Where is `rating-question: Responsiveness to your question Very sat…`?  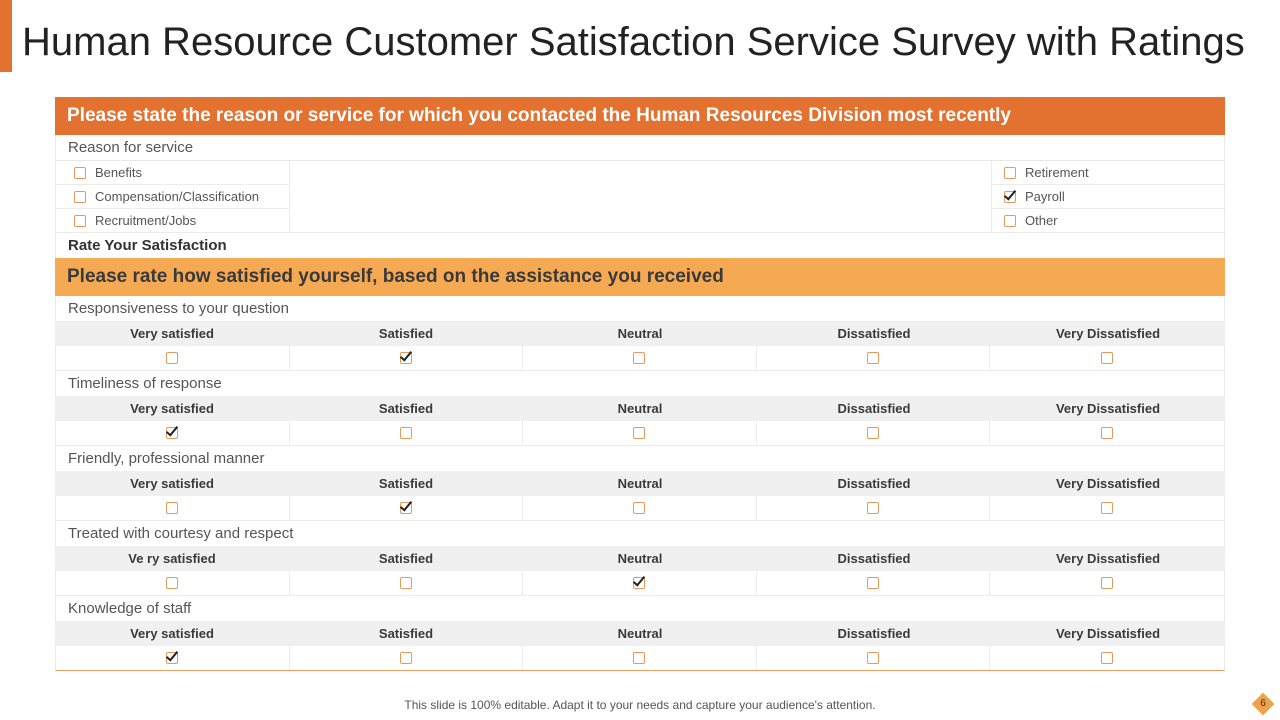
rating-question: Responsiveness to your question Very sat… is located at coordinates (640, 333).